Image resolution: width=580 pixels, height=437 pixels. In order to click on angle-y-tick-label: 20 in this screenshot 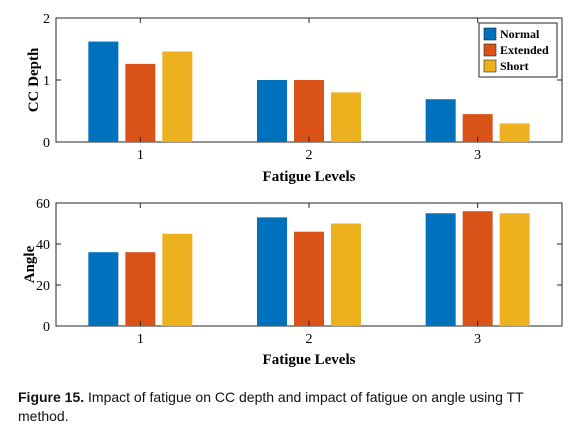, I will do `click(43, 286)`.